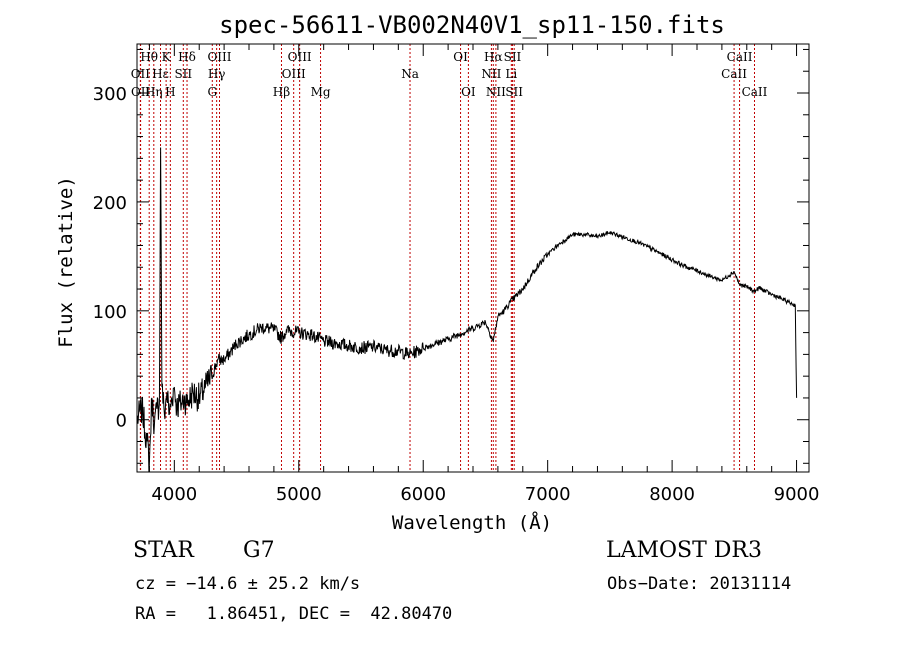 The width and height of the screenshot is (900, 649). What do you see at coordinates (110, 94) in the screenshot?
I see `y-tick-label: 300` at bounding box center [110, 94].